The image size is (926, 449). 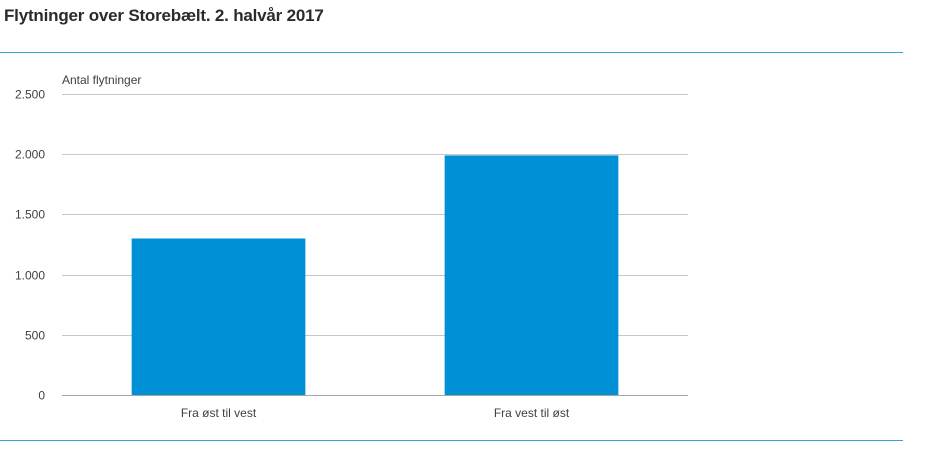 What do you see at coordinates (101, 80) in the screenshot?
I see `y-axis-label: Antal flytninger` at bounding box center [101, 80].